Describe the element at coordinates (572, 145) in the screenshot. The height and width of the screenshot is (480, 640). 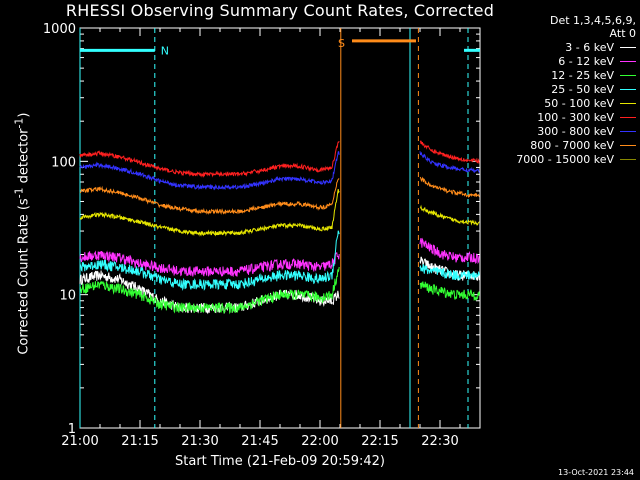
I see `legend-entry-label: 800 - 7000 keV` at that location.